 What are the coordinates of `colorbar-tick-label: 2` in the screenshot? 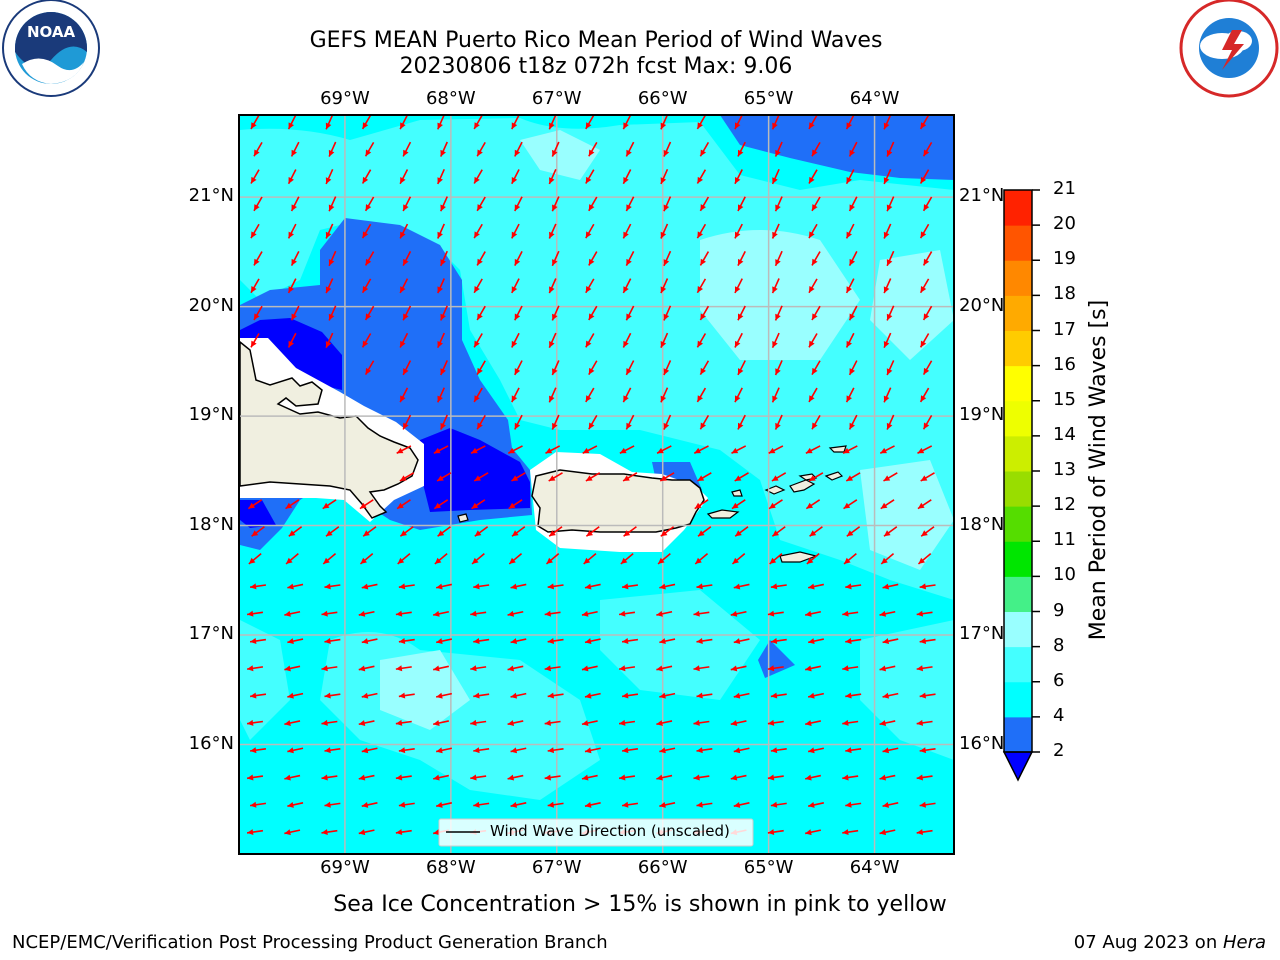 It's located at (1059, 750).